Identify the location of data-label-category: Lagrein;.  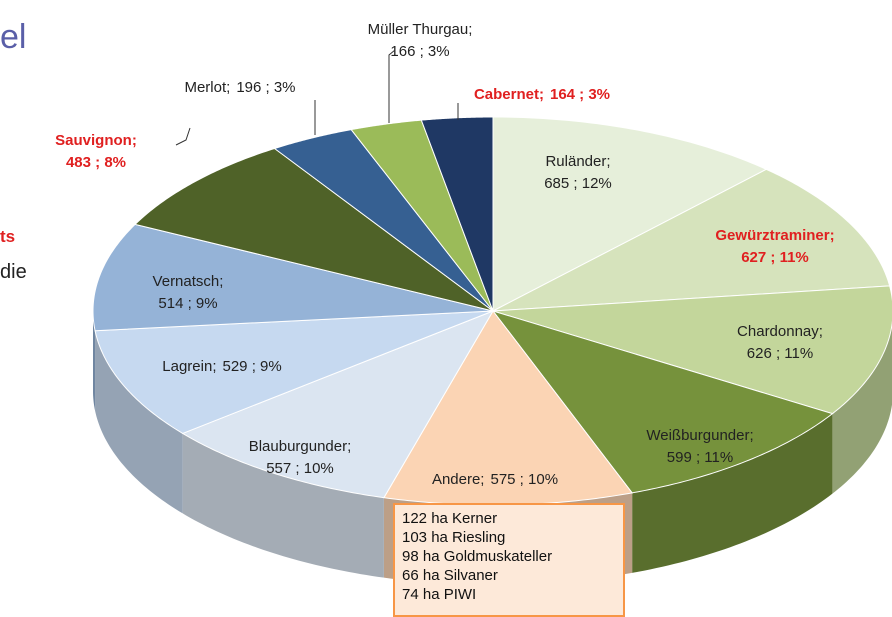
(189, 366).